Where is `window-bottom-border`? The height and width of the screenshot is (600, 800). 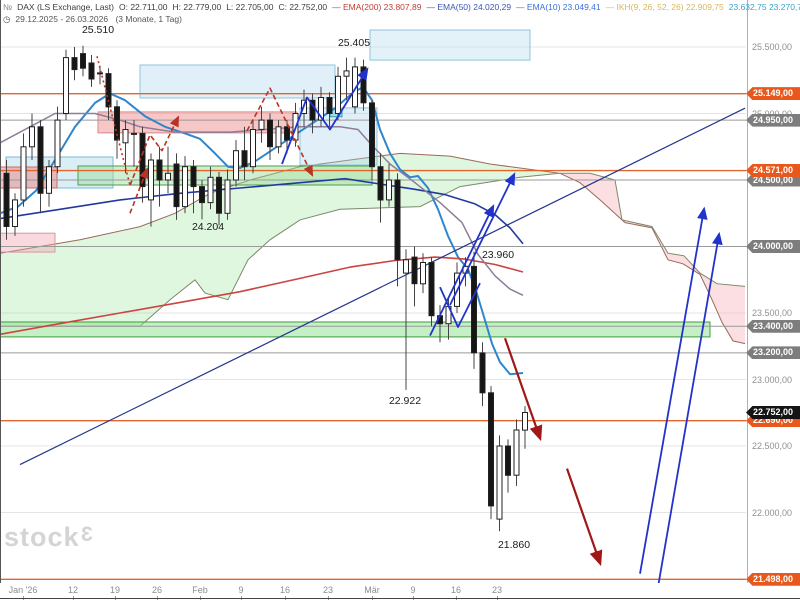
window-bottom-border is located at coordinates (400, 598).